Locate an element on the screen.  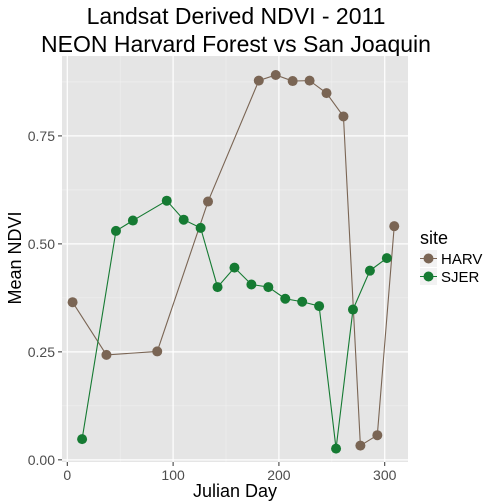
x-tick-label: 300 is located at coordinates (385, 475).